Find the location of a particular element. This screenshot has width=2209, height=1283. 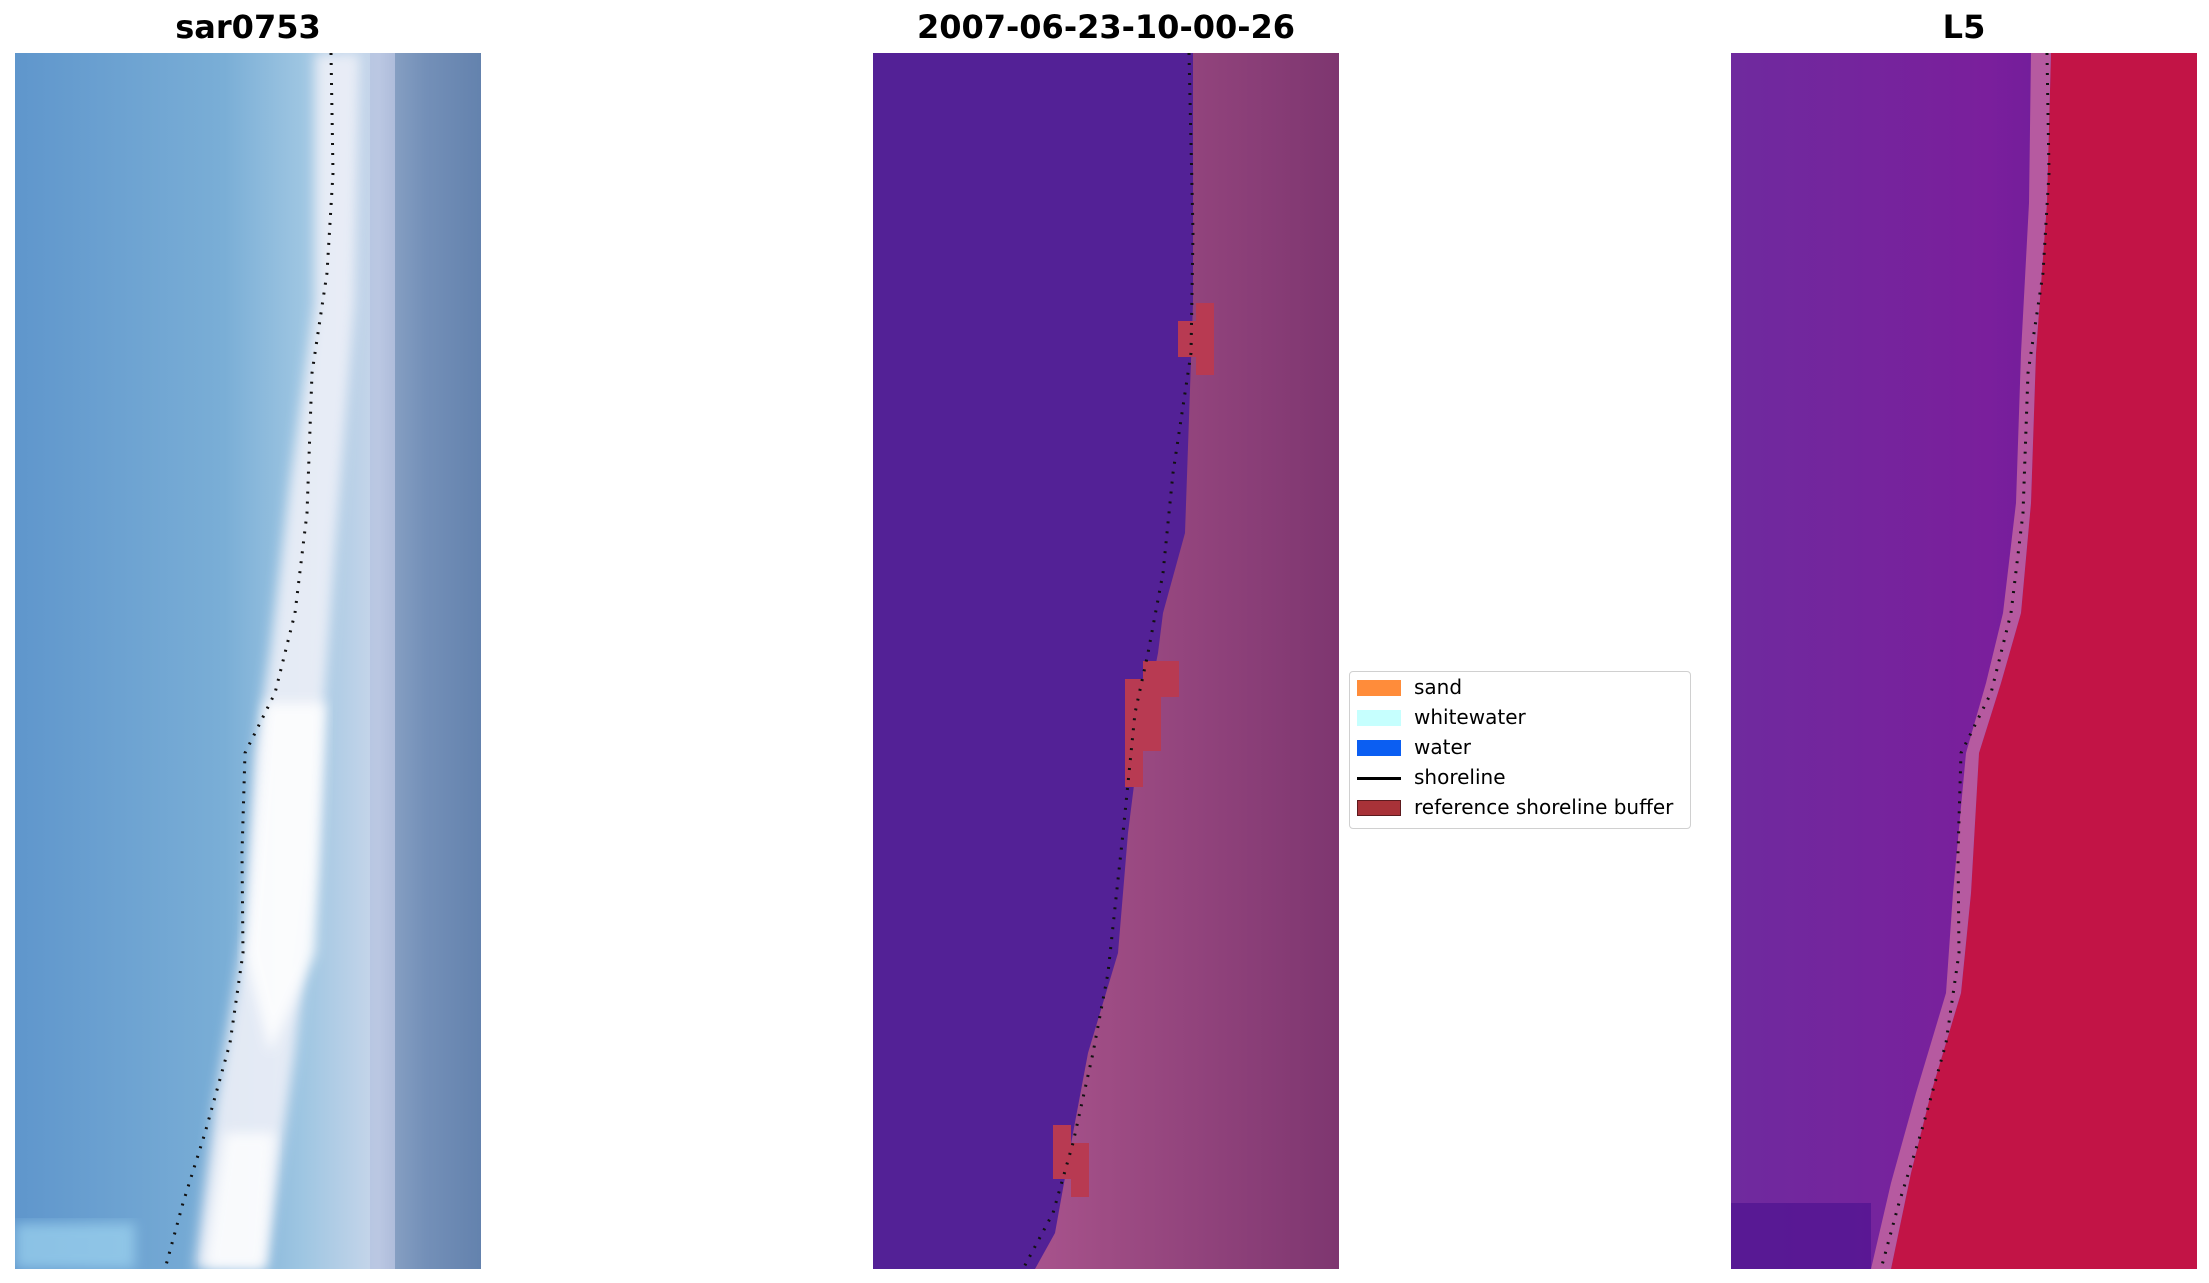

panel-title: L5 is located at coordinates (1964, 27).